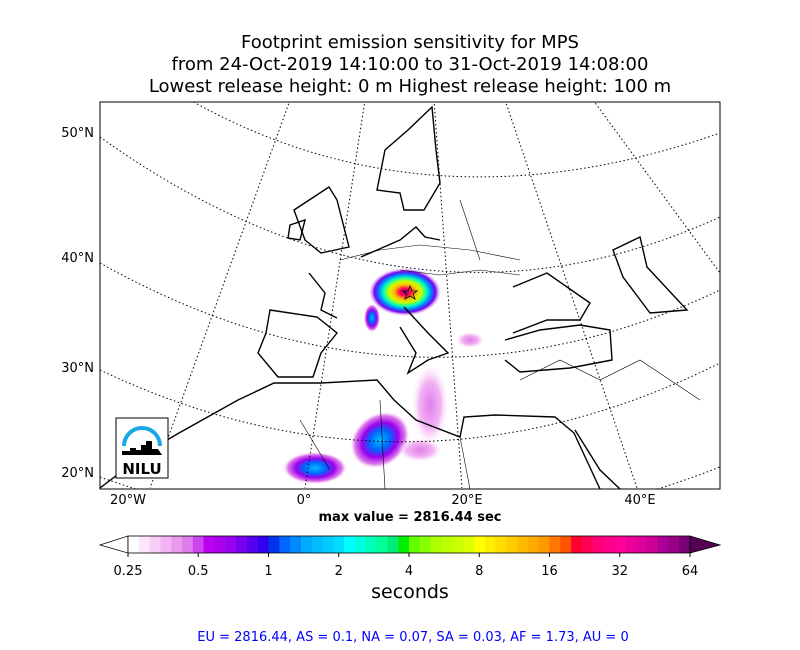  I want to click on colorbar-tick-label: 0.5, so click(198, 571).